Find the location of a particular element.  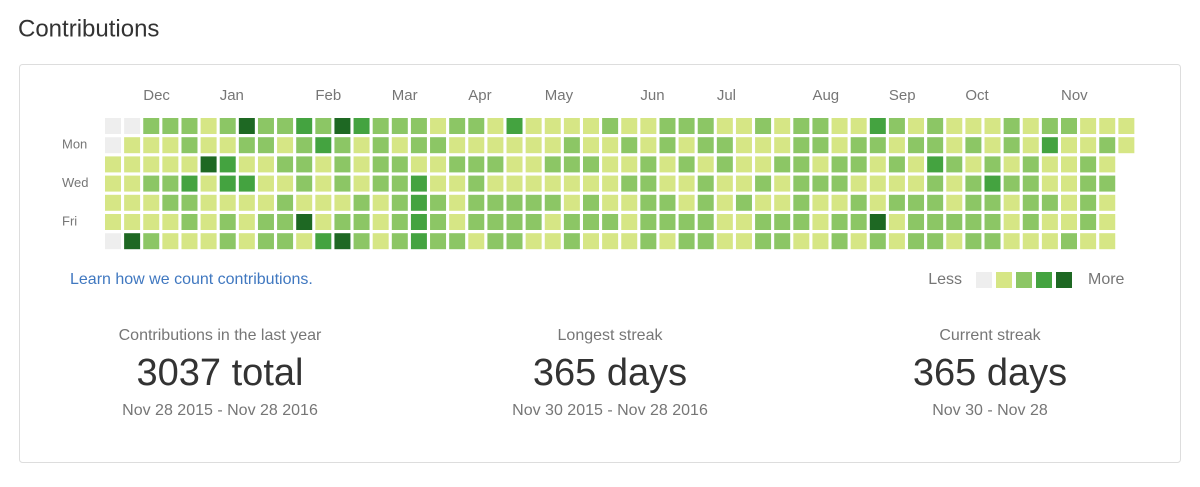

stat-label: Contributions in the last year is located at coordinates (220, 335).